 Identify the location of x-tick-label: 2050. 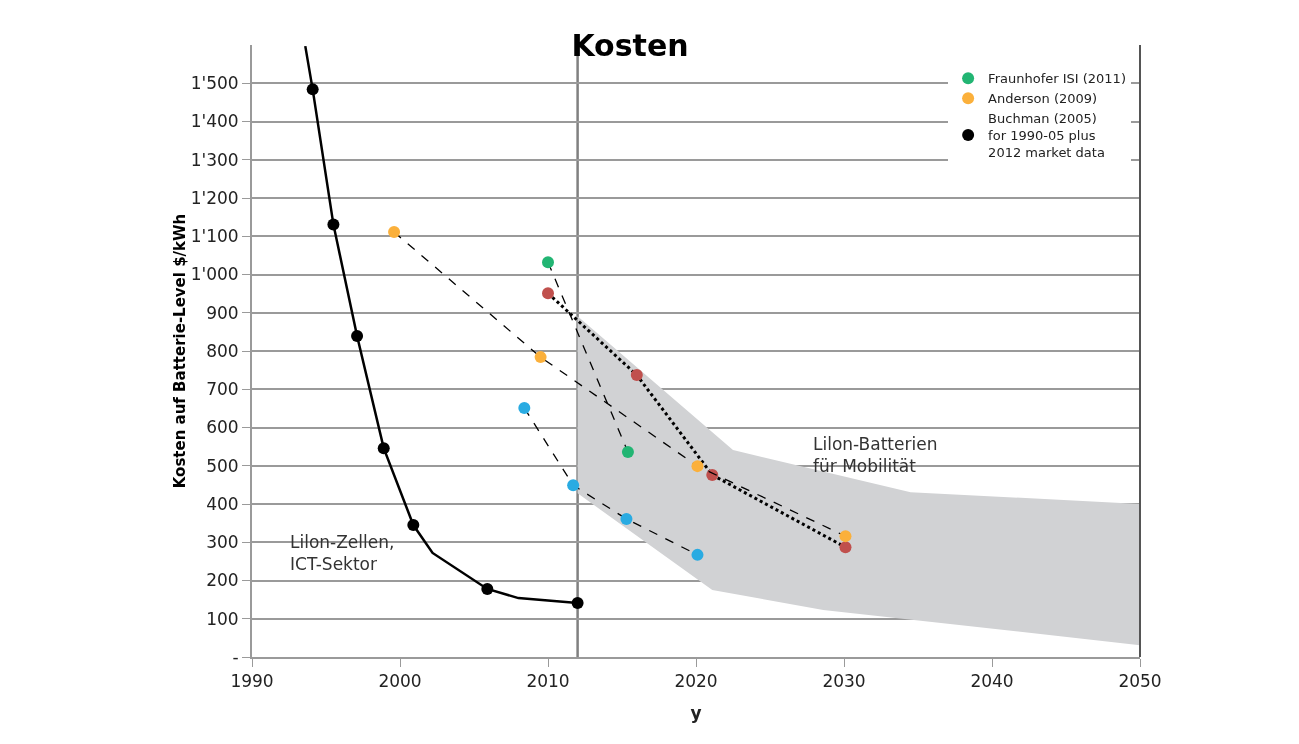
(1140, 681).